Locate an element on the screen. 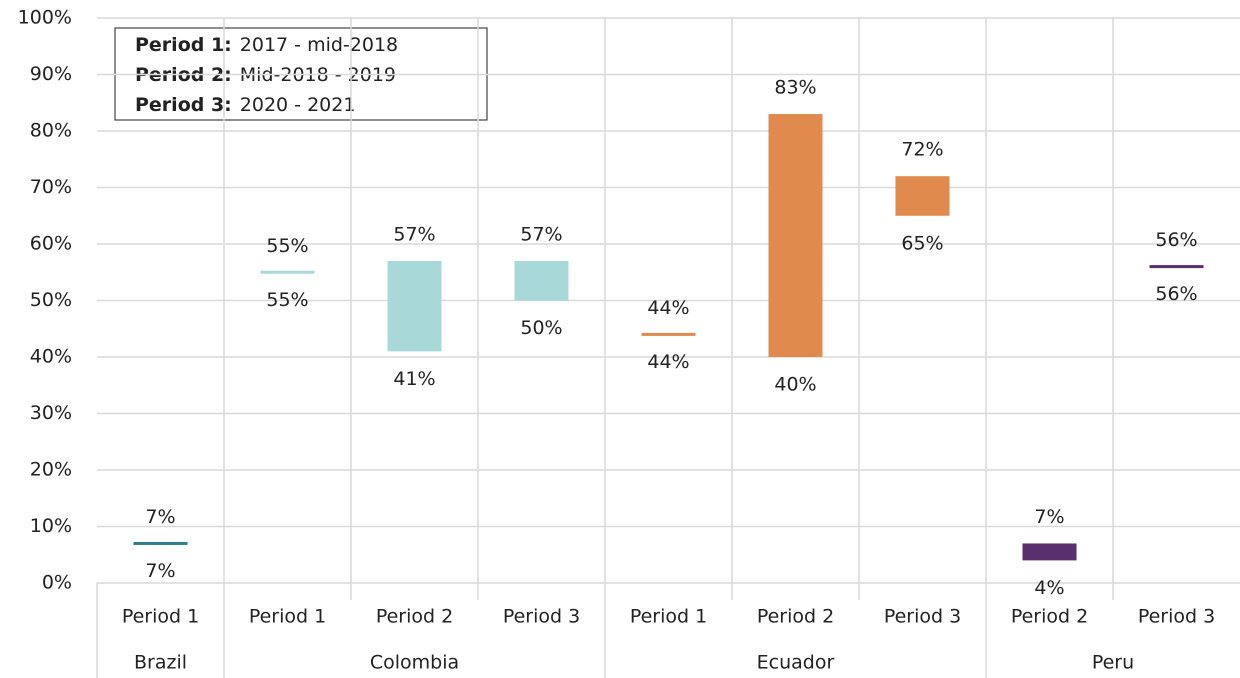 The image size is (1240, 678). low-label: 4% is located at coordinates (1049, 588).